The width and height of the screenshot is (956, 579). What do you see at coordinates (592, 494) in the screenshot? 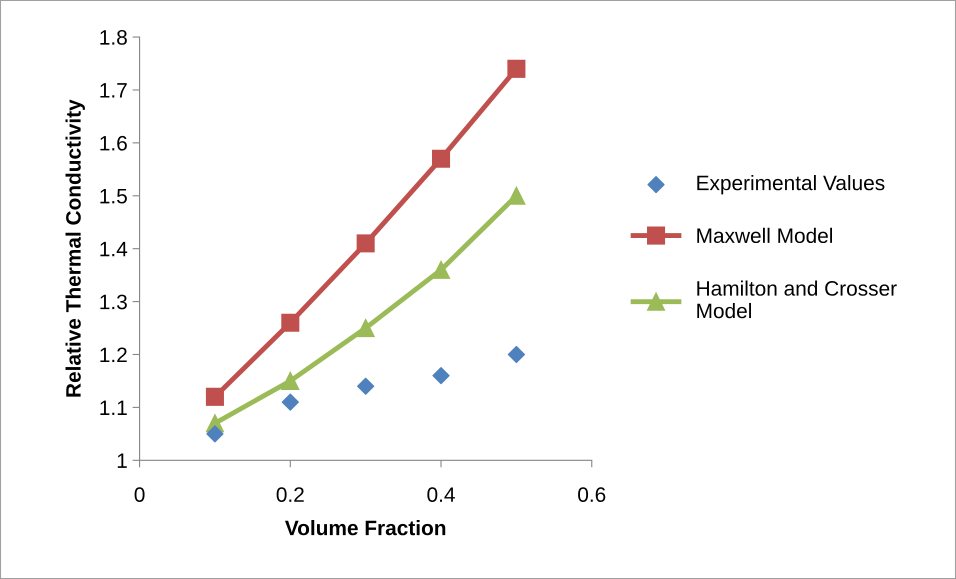
I see `x-tick-label: 0.6` at bounding box center [592, 494].